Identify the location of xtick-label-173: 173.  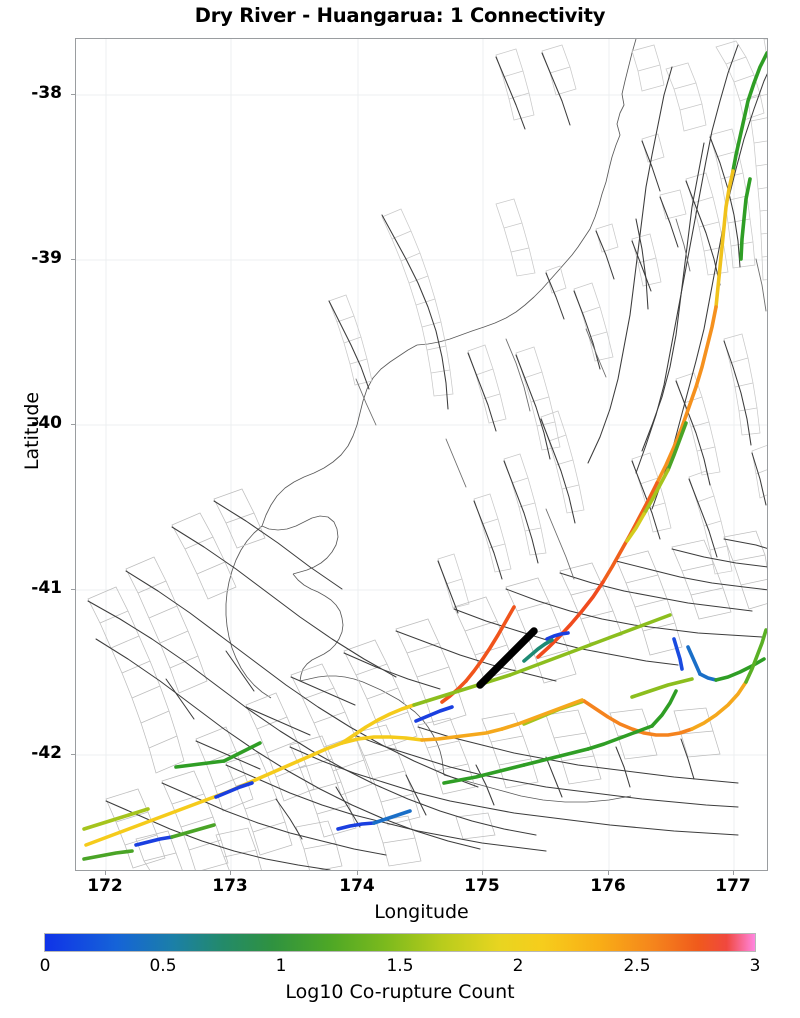
(230, 886).